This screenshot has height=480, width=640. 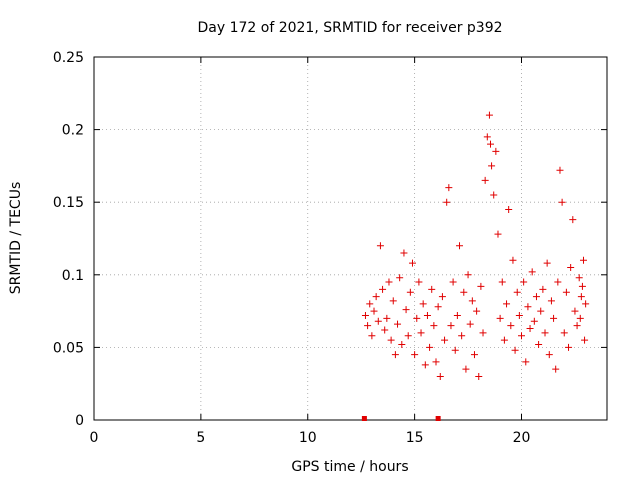 I want to click on x-tick-label: 10, so click(x=308, y=438).